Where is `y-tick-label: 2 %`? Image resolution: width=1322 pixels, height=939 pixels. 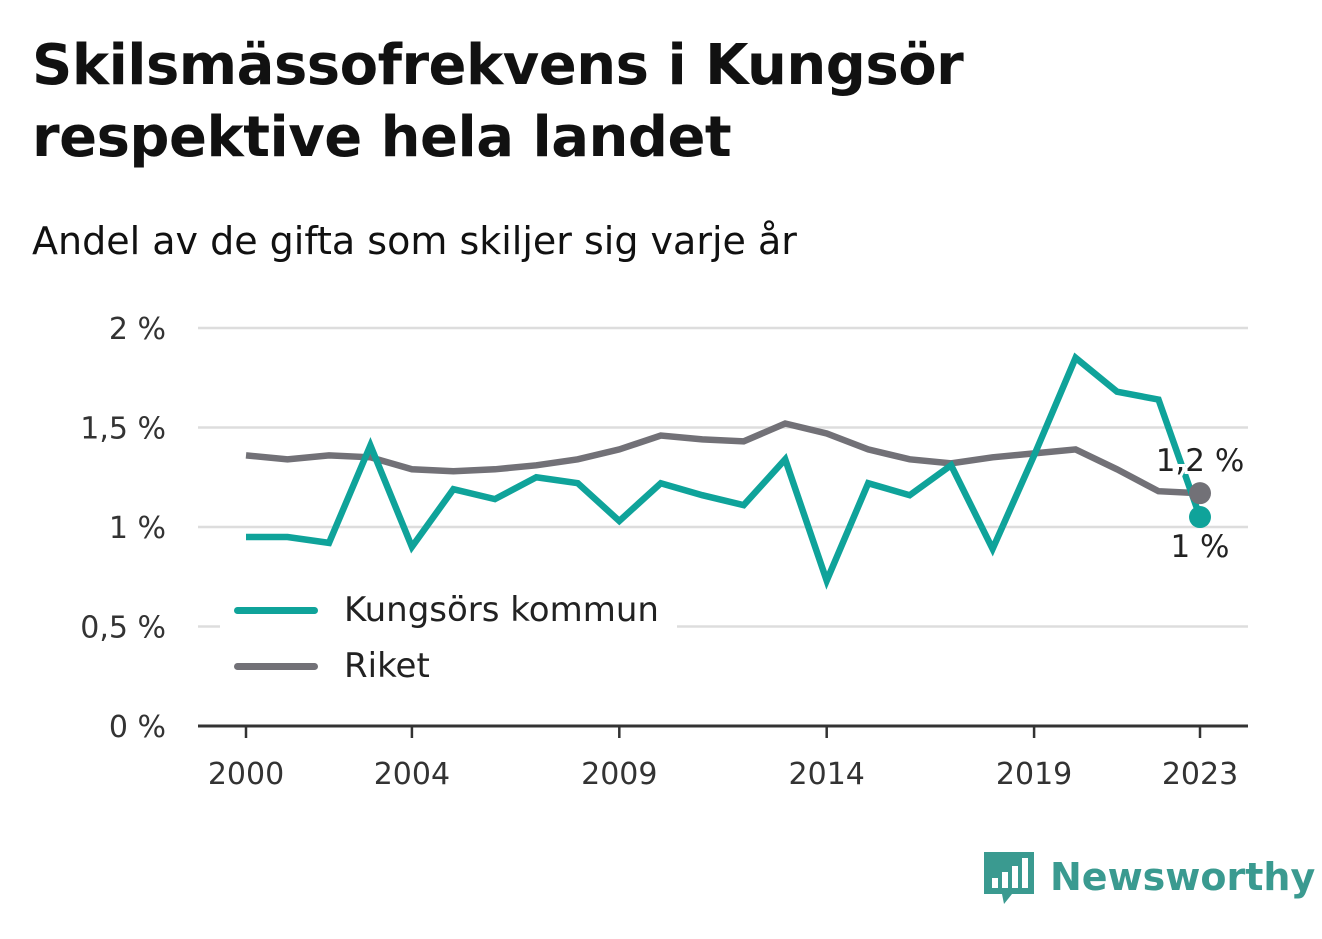
y-tick-label: 2 % is located at coordinates (137, 329).